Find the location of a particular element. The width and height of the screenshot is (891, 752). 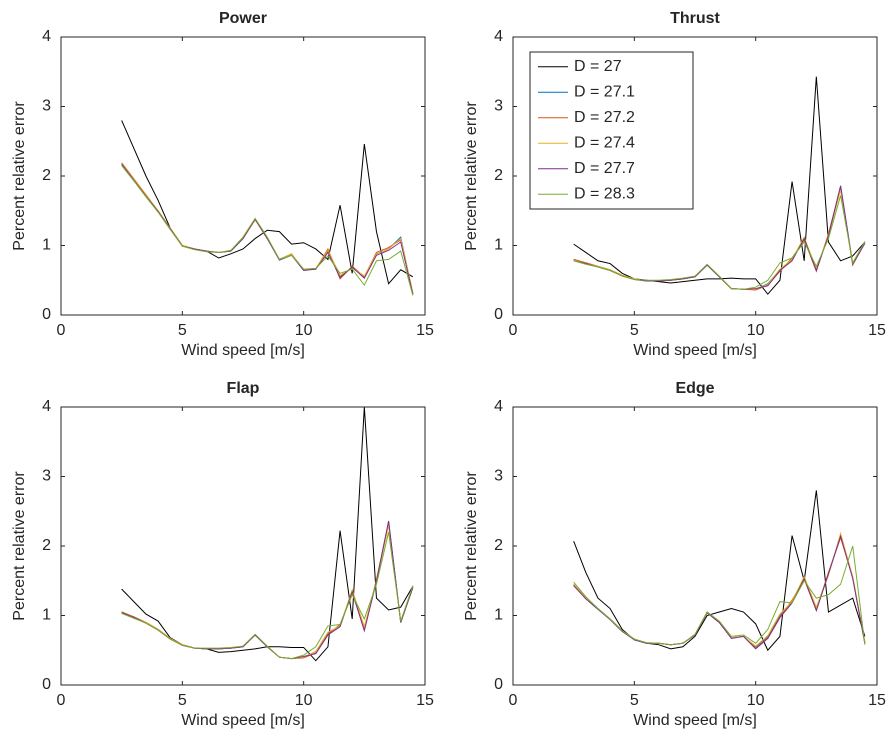

legend-label: D = 27.2 is located at coordinates (604, 117).